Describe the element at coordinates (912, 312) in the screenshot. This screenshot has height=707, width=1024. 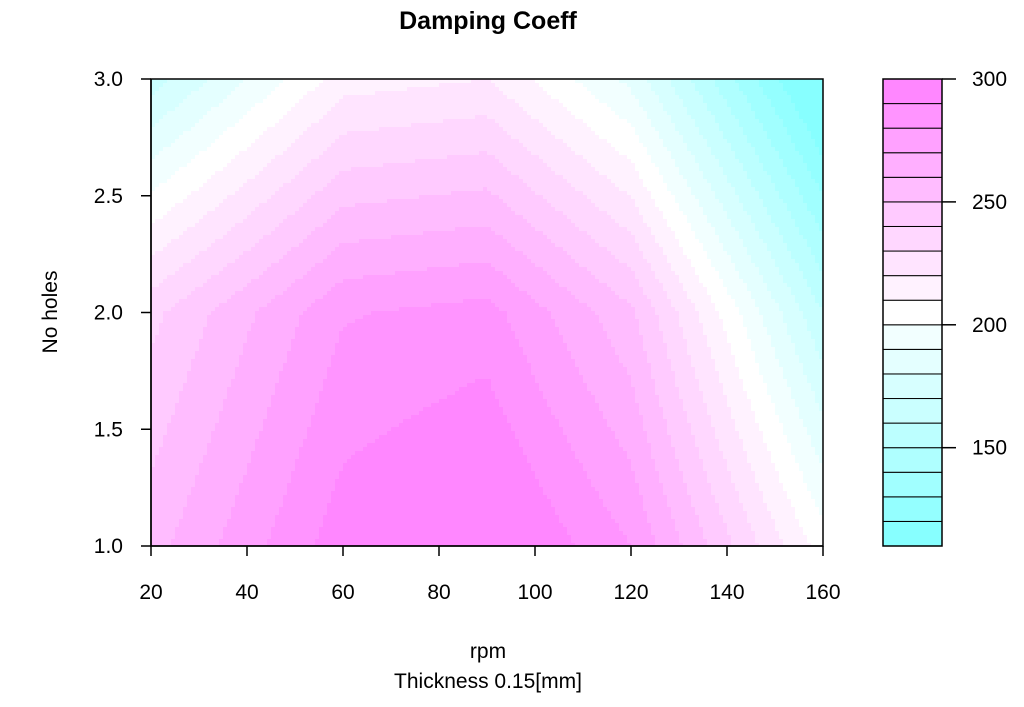
I see `legend-swatch` at that location.